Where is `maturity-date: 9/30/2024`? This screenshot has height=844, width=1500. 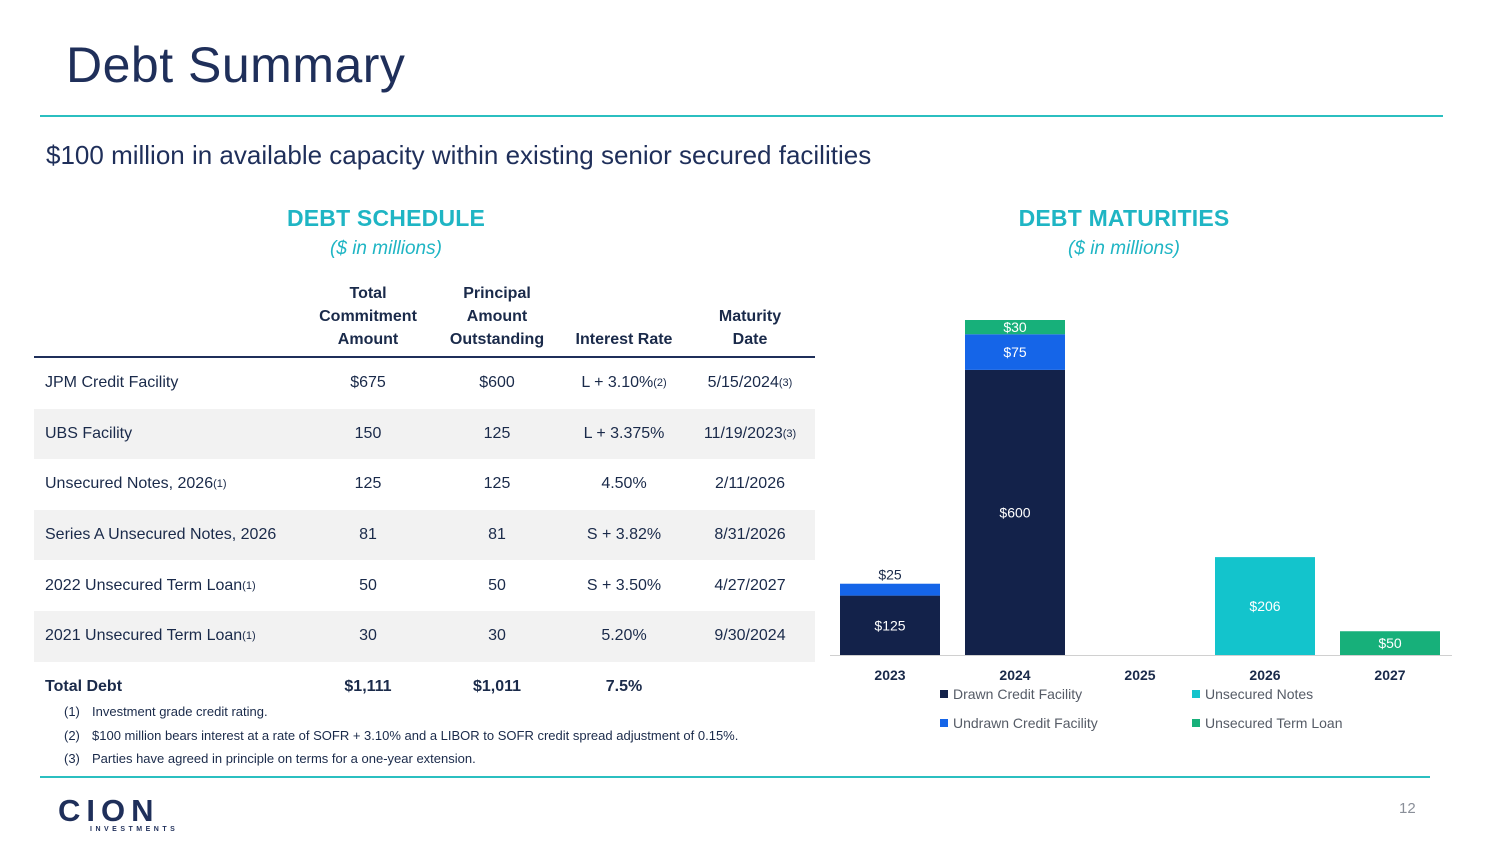 maturity-date: 9/30/2024 is located at coordinates (750, 636).